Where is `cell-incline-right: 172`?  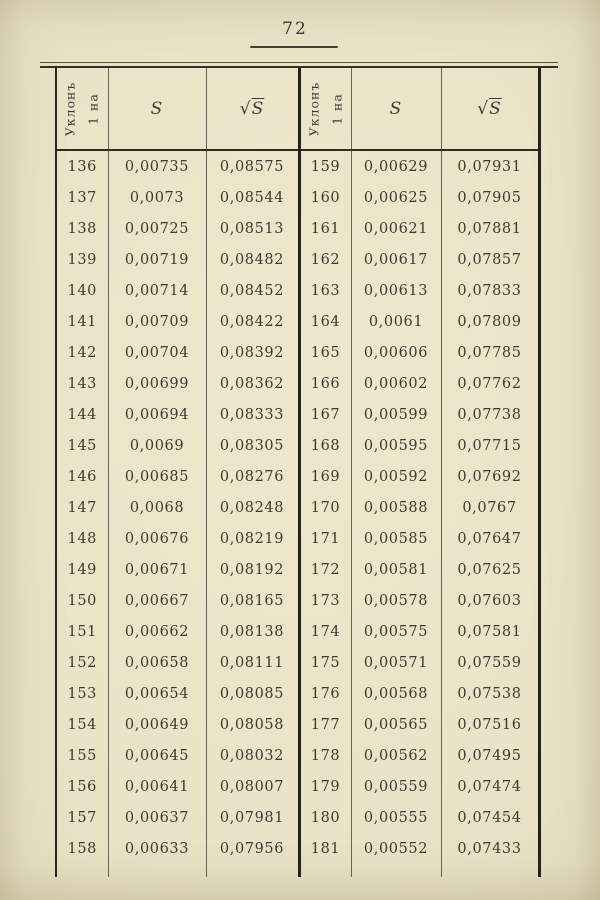 cell-incline-right: 172 is located at coordinates (325, 569).